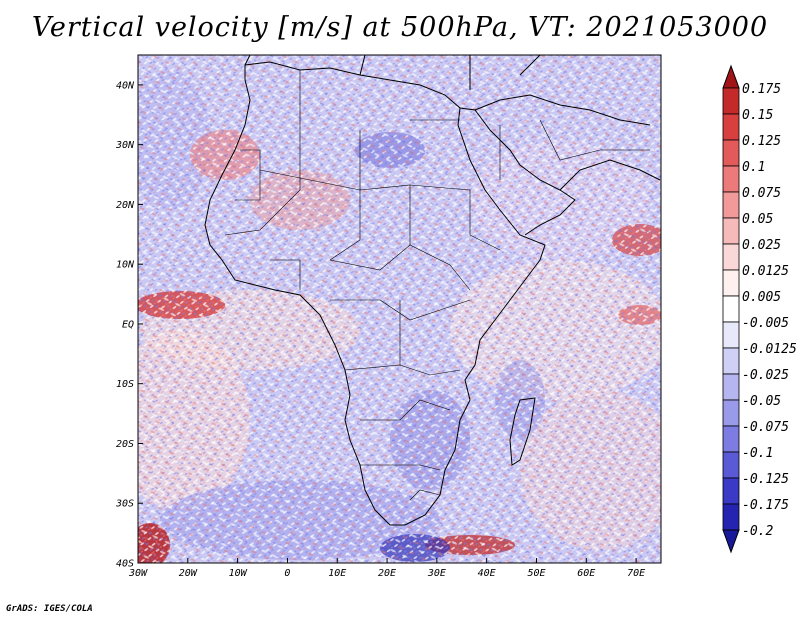  I want to click on latitude-axis: 40N 30N 20N 10N EQ 10S 20S 30S 40S, so click(129, 325).